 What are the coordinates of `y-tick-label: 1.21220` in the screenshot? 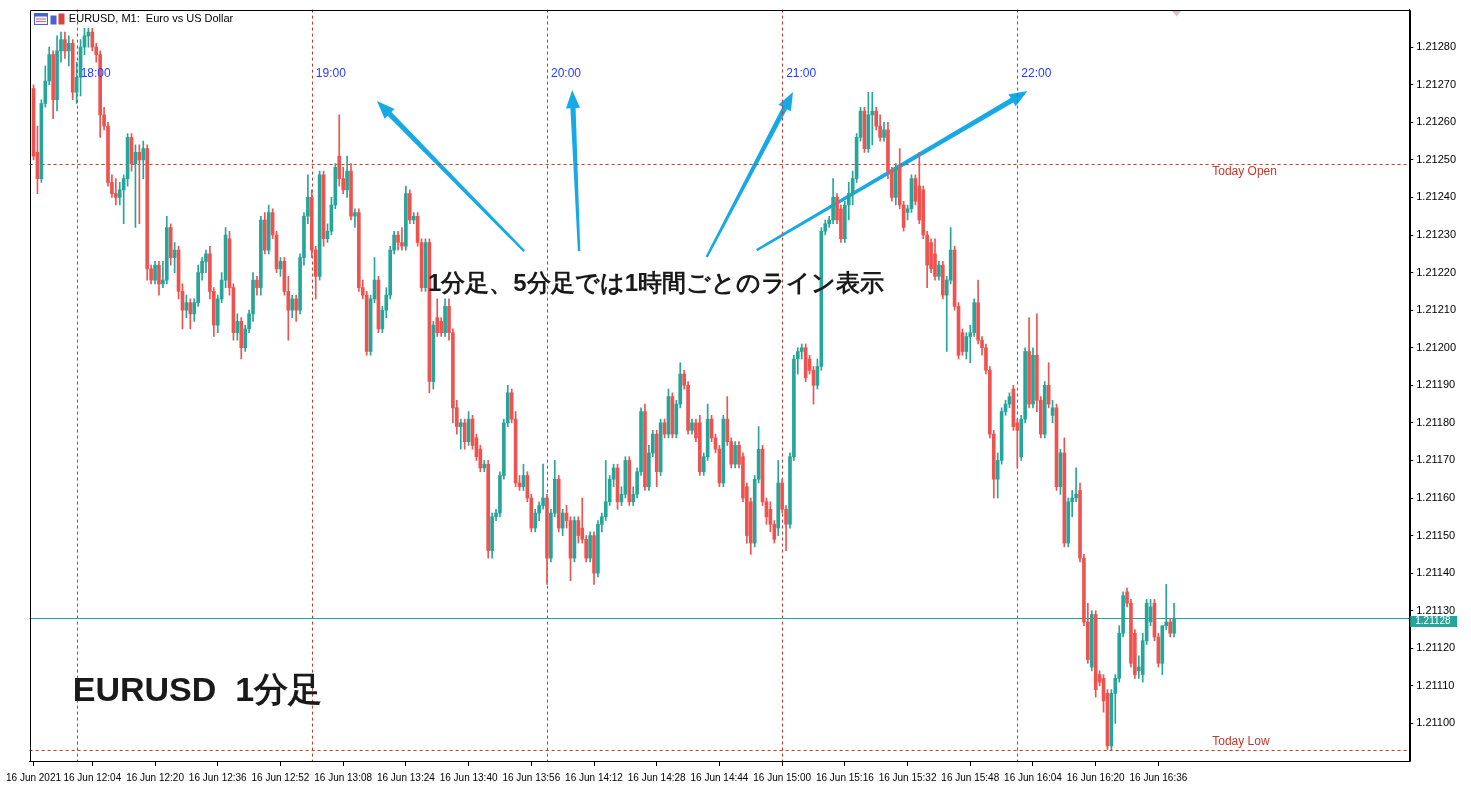 It's located at (1436, 271).